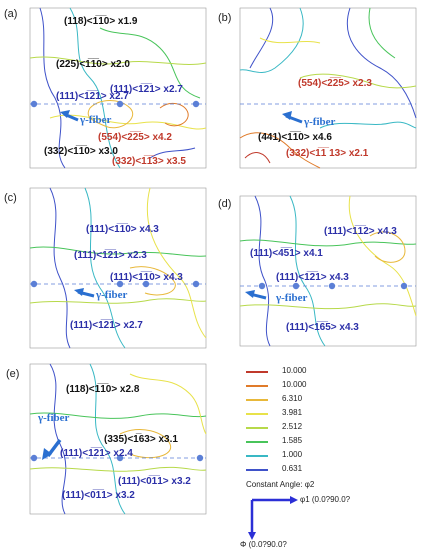  Describe the element at coordinates (252, 536) in the screenshot. I see `phi-axis-arrow` at that location.